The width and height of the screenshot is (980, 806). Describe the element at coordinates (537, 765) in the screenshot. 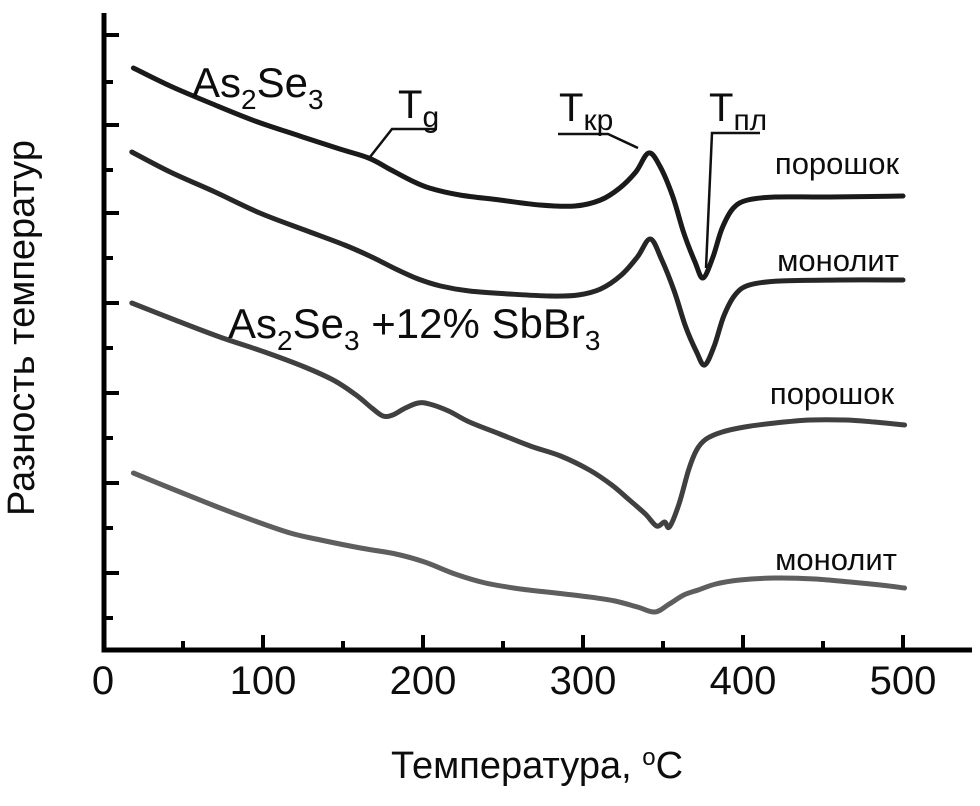

I see `x-axis-title: Температура, oC` at that location.